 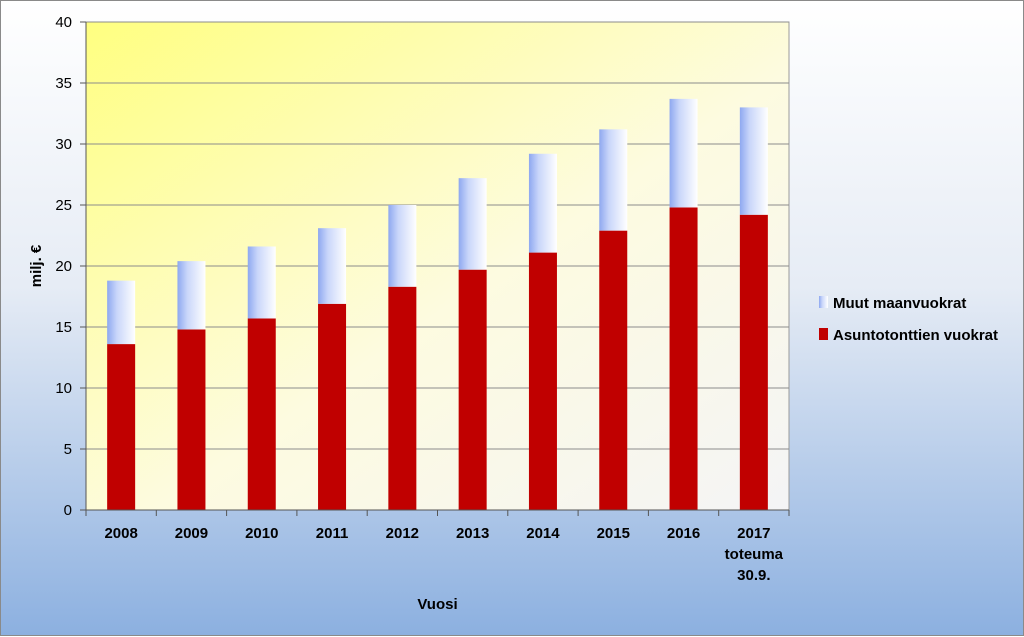 What do you see at coordinates (437, 604) in the screenshot?
I see `x-axis-title: Vuosi` at bounding box center [437, 604].